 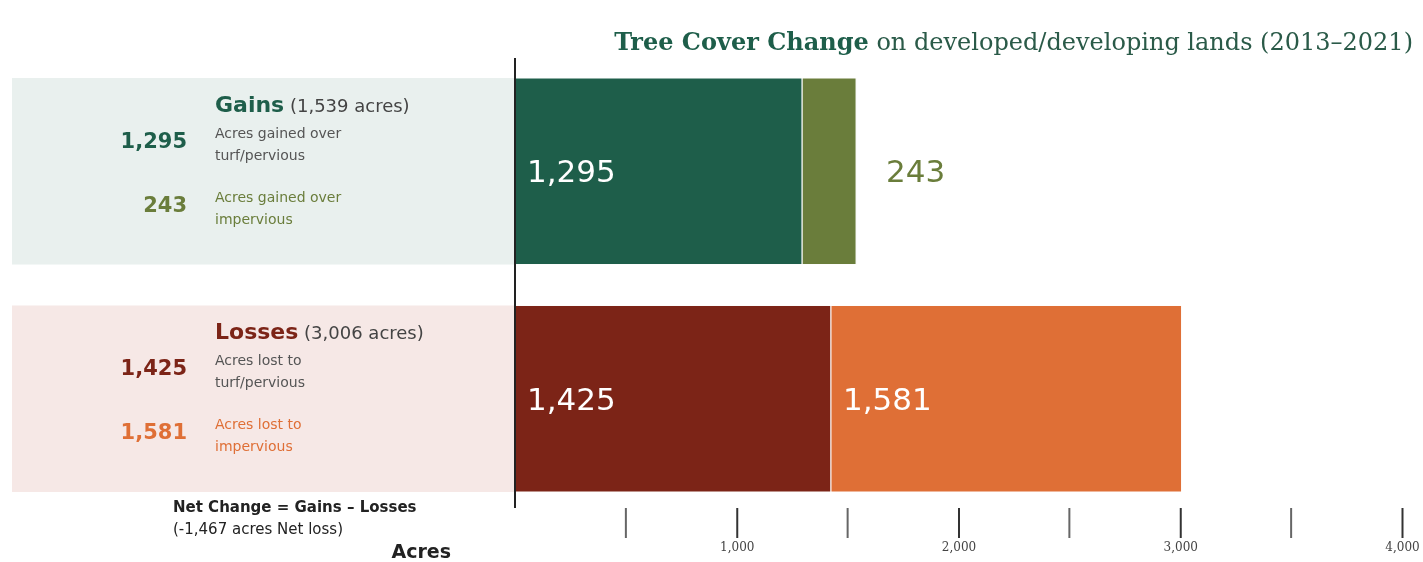 I want to click on text: 243, so click(x=165, y=205).